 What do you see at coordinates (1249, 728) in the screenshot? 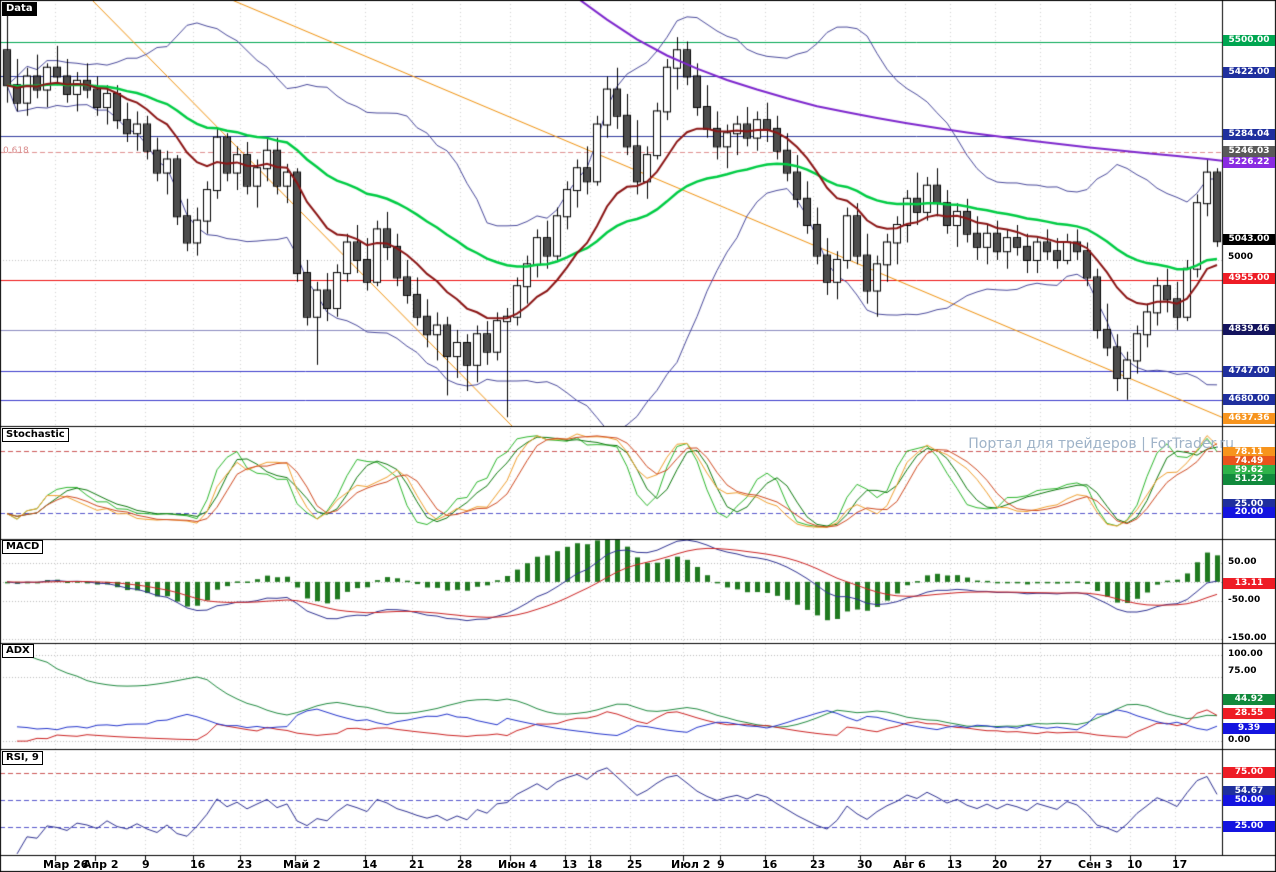
I see `adx-scale-label: 9.39` at bounding box center [1249, 728].